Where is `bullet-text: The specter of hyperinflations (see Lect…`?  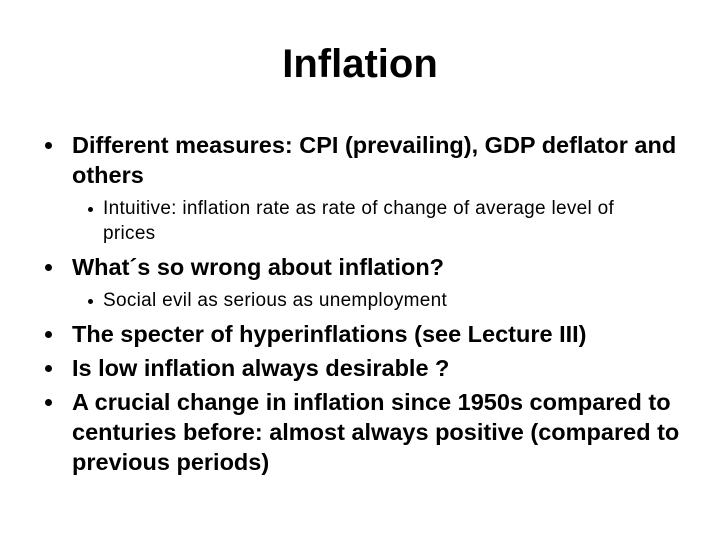 bullet-text: The specter of hyperinflations (see Lect… is located at coordinates (329, 334).